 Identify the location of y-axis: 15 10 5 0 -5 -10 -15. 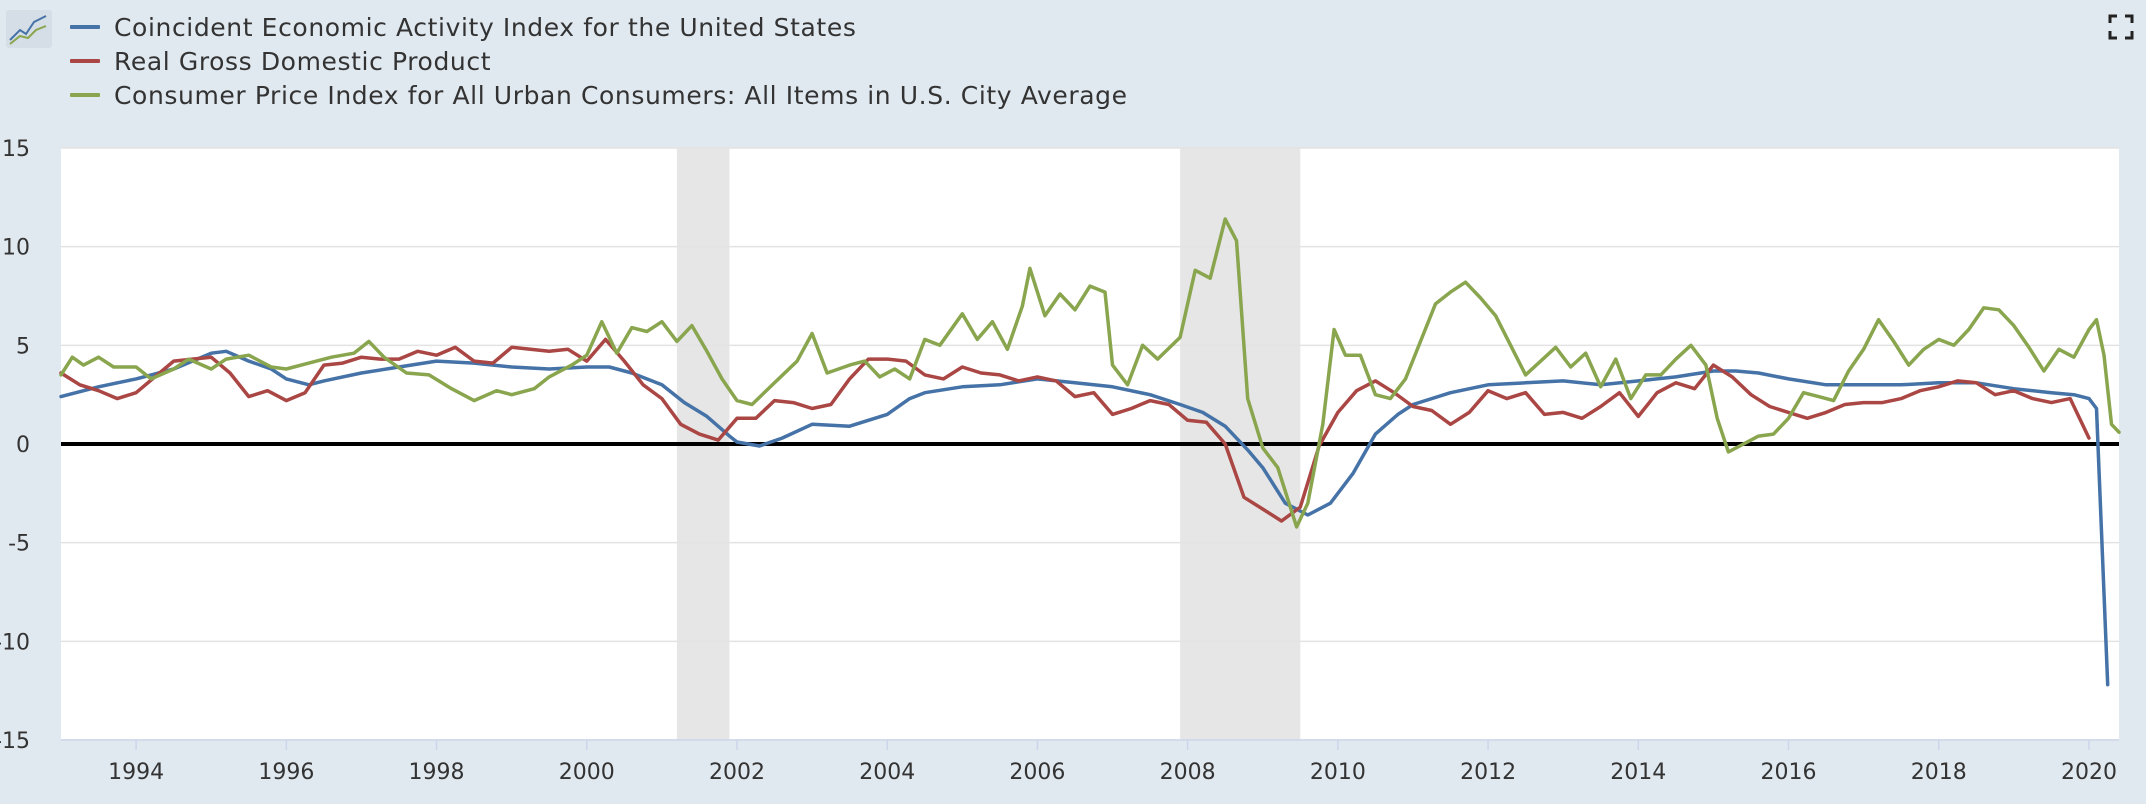
(15, 445).